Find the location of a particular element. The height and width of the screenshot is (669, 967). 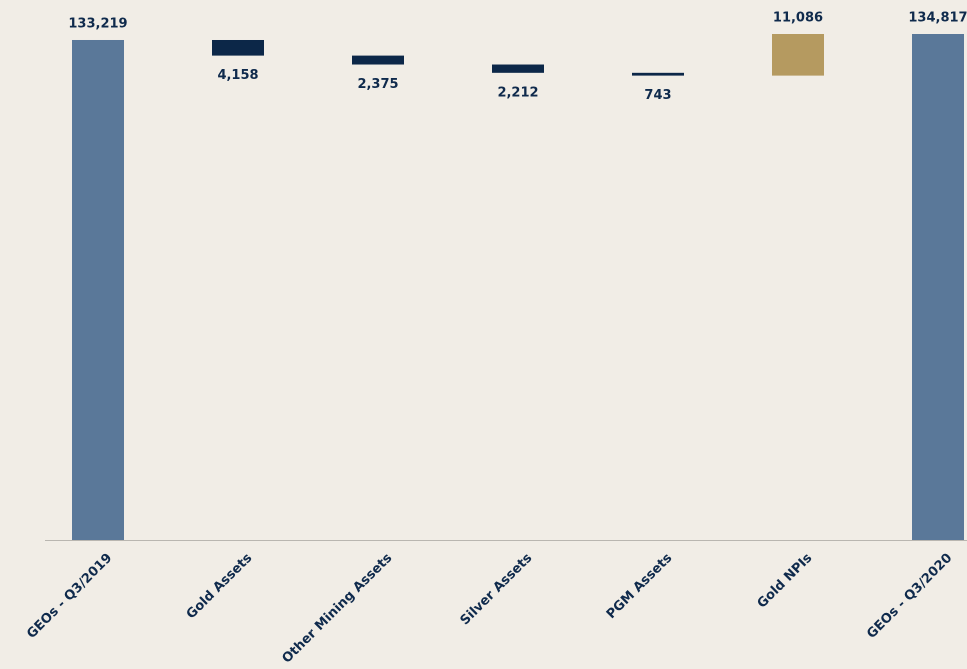

value-label: 4,158 is located at coordinates (237, 75).